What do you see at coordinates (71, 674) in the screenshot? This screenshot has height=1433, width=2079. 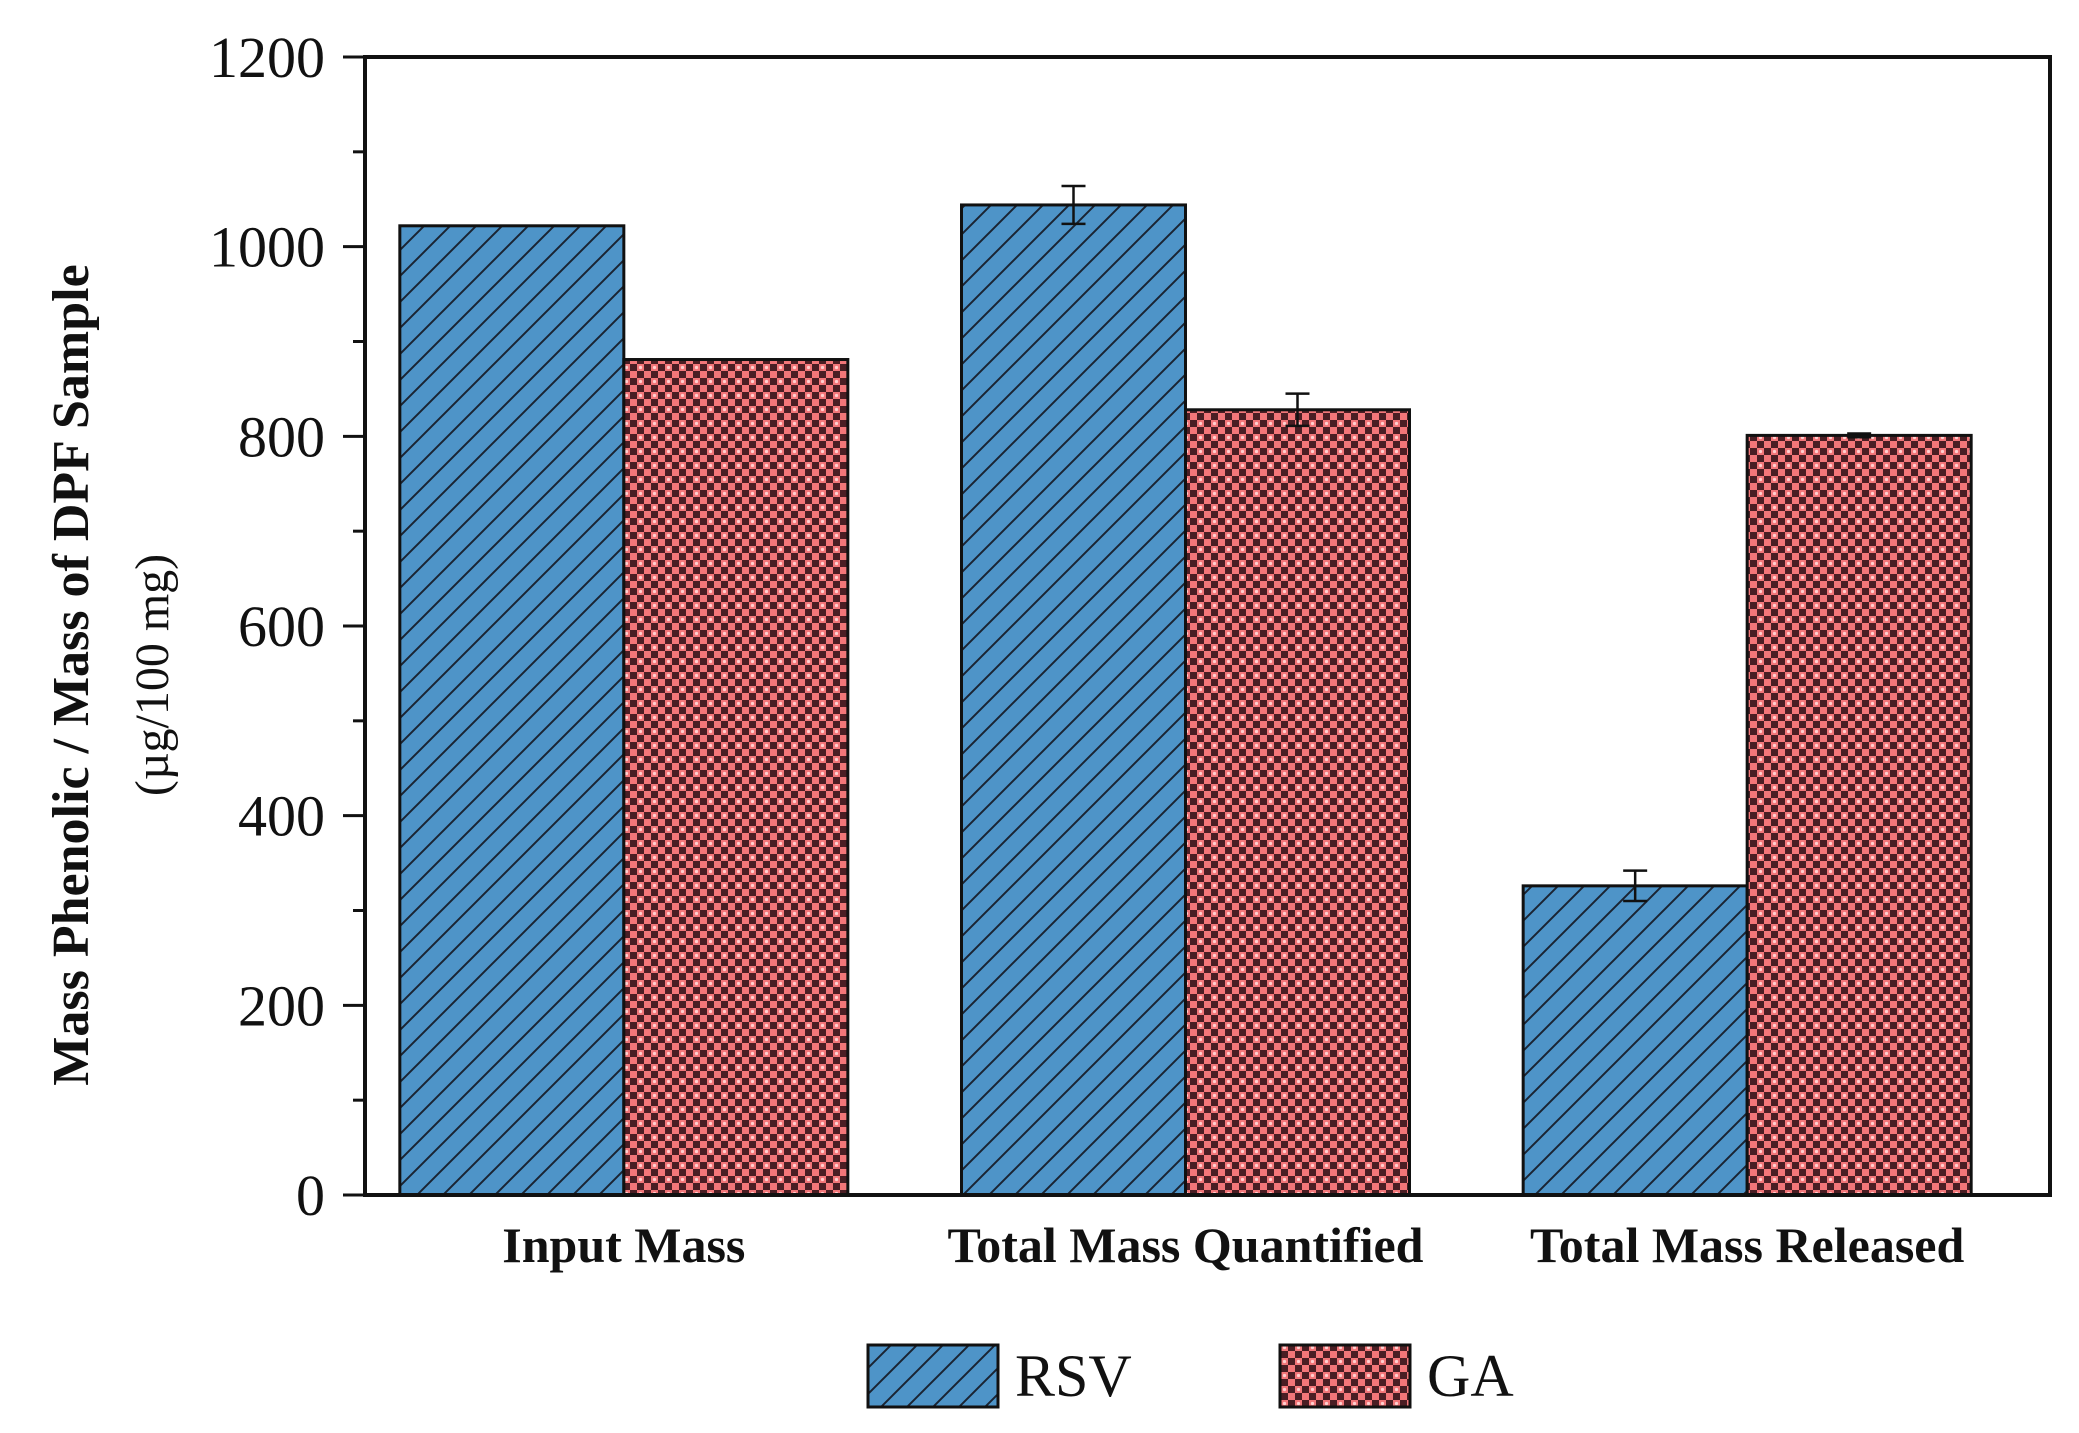 I see `y-axis-label: Mass Phenolic / Mass of DPF Sample` at bounding box center [71, 674].